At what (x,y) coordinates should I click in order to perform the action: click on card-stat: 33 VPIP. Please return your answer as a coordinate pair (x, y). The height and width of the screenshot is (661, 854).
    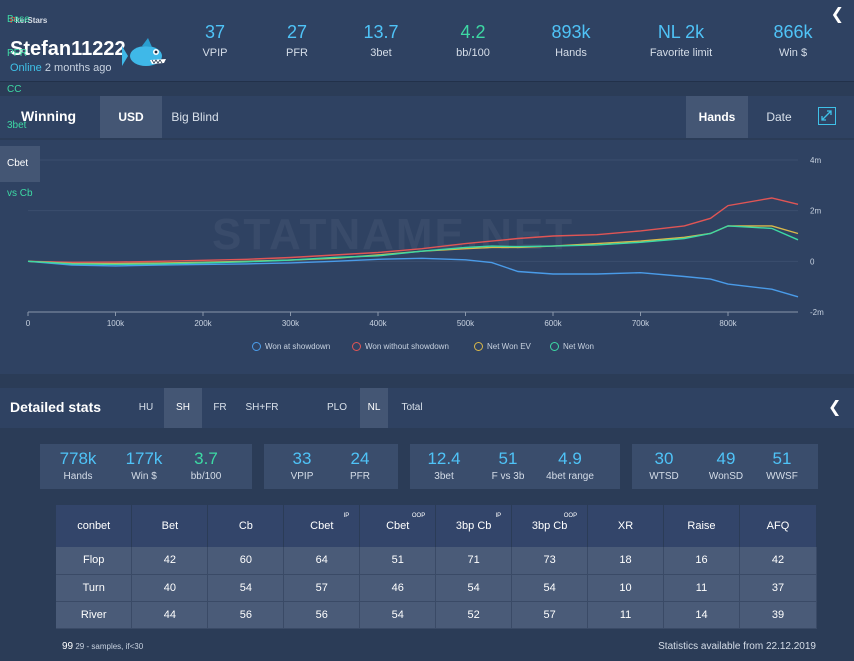
    Looking at the image, I should click on (302, 465).